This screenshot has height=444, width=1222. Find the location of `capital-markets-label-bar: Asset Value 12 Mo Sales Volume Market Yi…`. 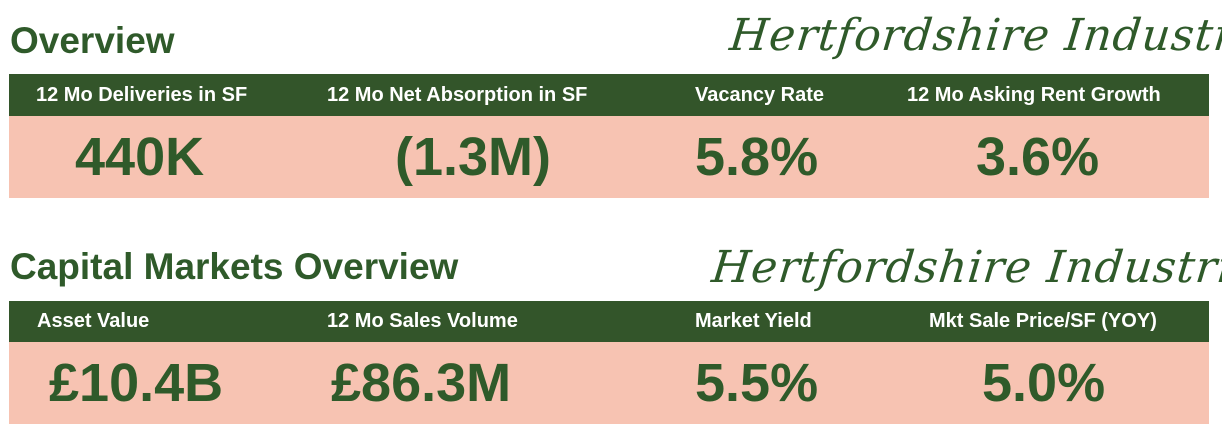

capital-markets-label-bar: Asset Value 12 Mo Sales Volume Market Yi… is located at coordinates (609, 321).